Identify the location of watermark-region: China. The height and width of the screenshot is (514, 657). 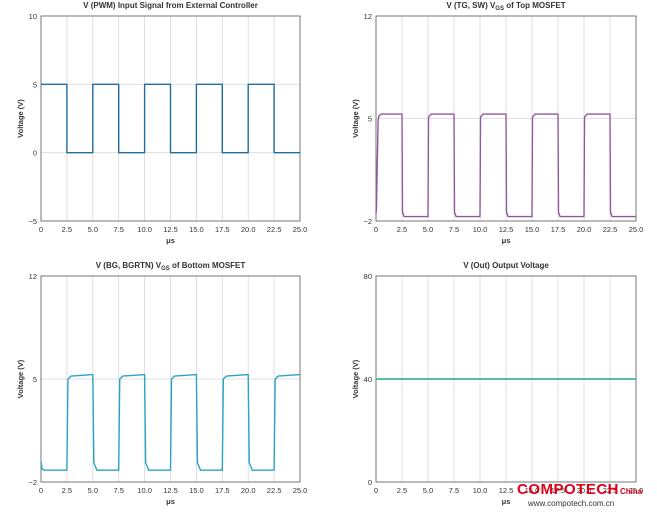
(631, 491).